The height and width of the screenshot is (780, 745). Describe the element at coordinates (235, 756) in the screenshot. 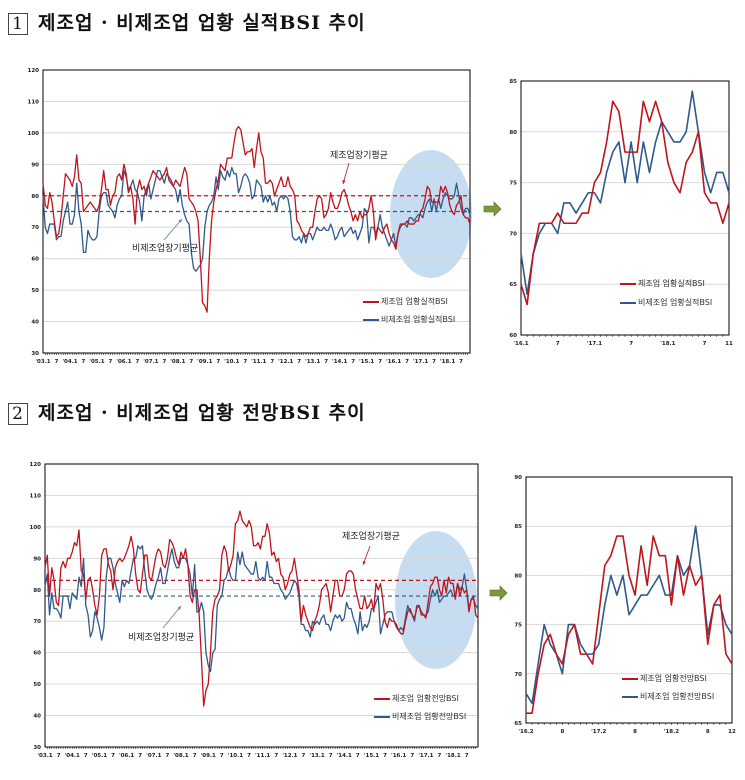

I see `x-tick-label: '10.1` at that location.